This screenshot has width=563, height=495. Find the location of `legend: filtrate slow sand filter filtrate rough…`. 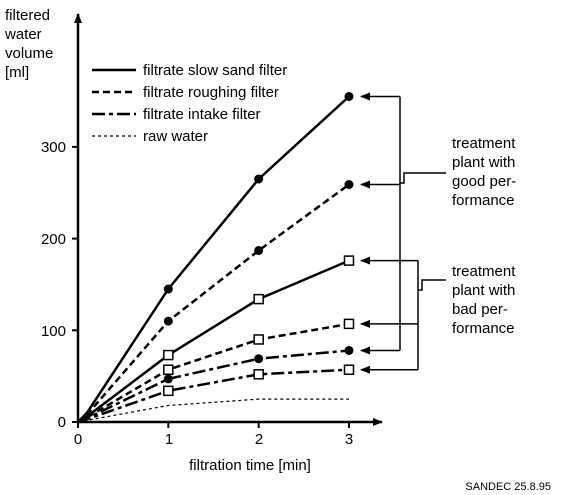

legend: filtrate slow sand filter filtrate rough… is located at coordinates (189, 103).